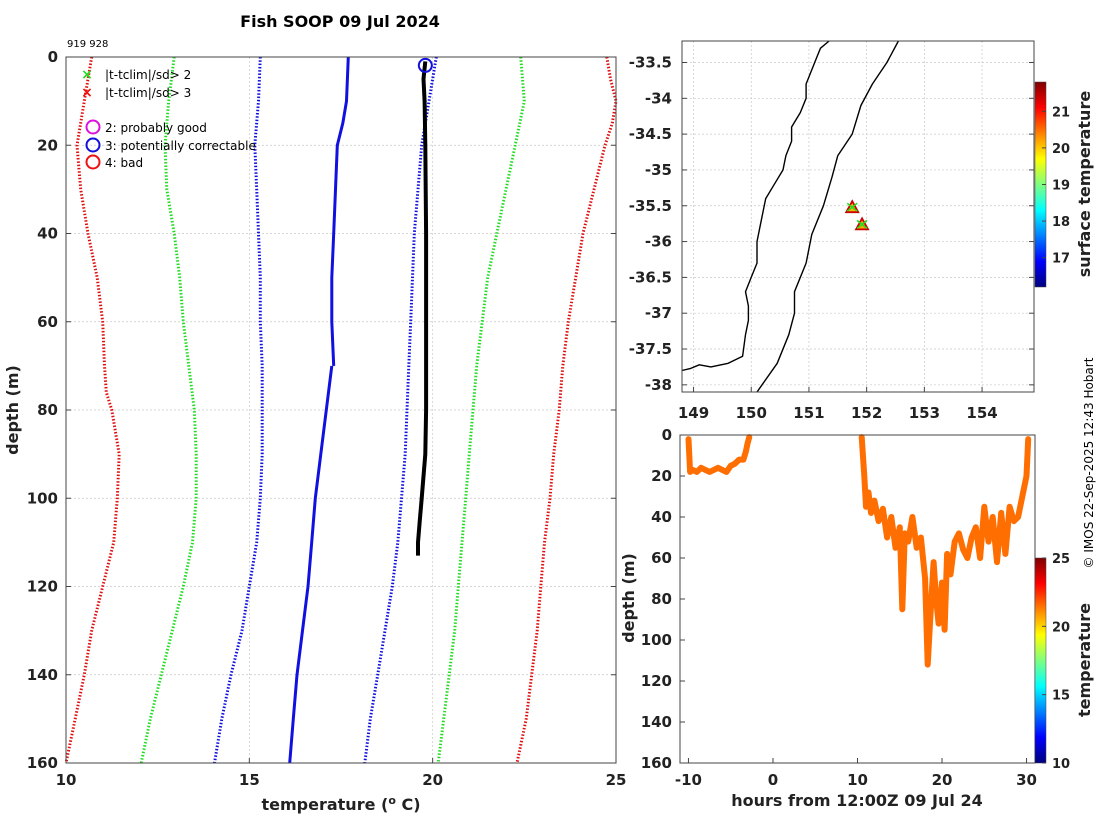 This screenshot has width=1100, height=820. I want to click on legend-item-sd2: × |t-tclim|/sd> 2, so click(136, 75).